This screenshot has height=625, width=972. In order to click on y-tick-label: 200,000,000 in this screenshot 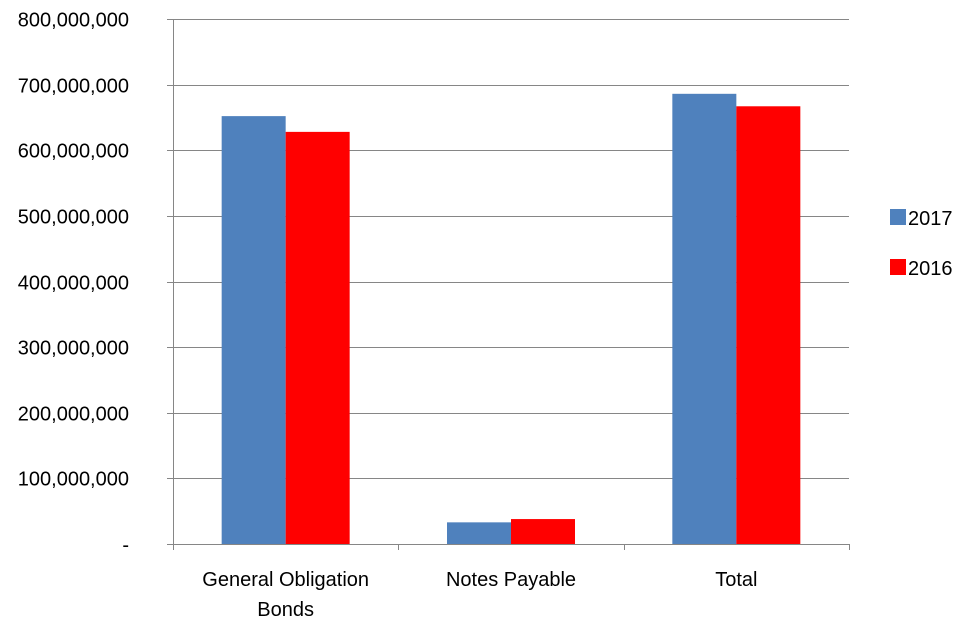, I will do `click(73, 415)`.